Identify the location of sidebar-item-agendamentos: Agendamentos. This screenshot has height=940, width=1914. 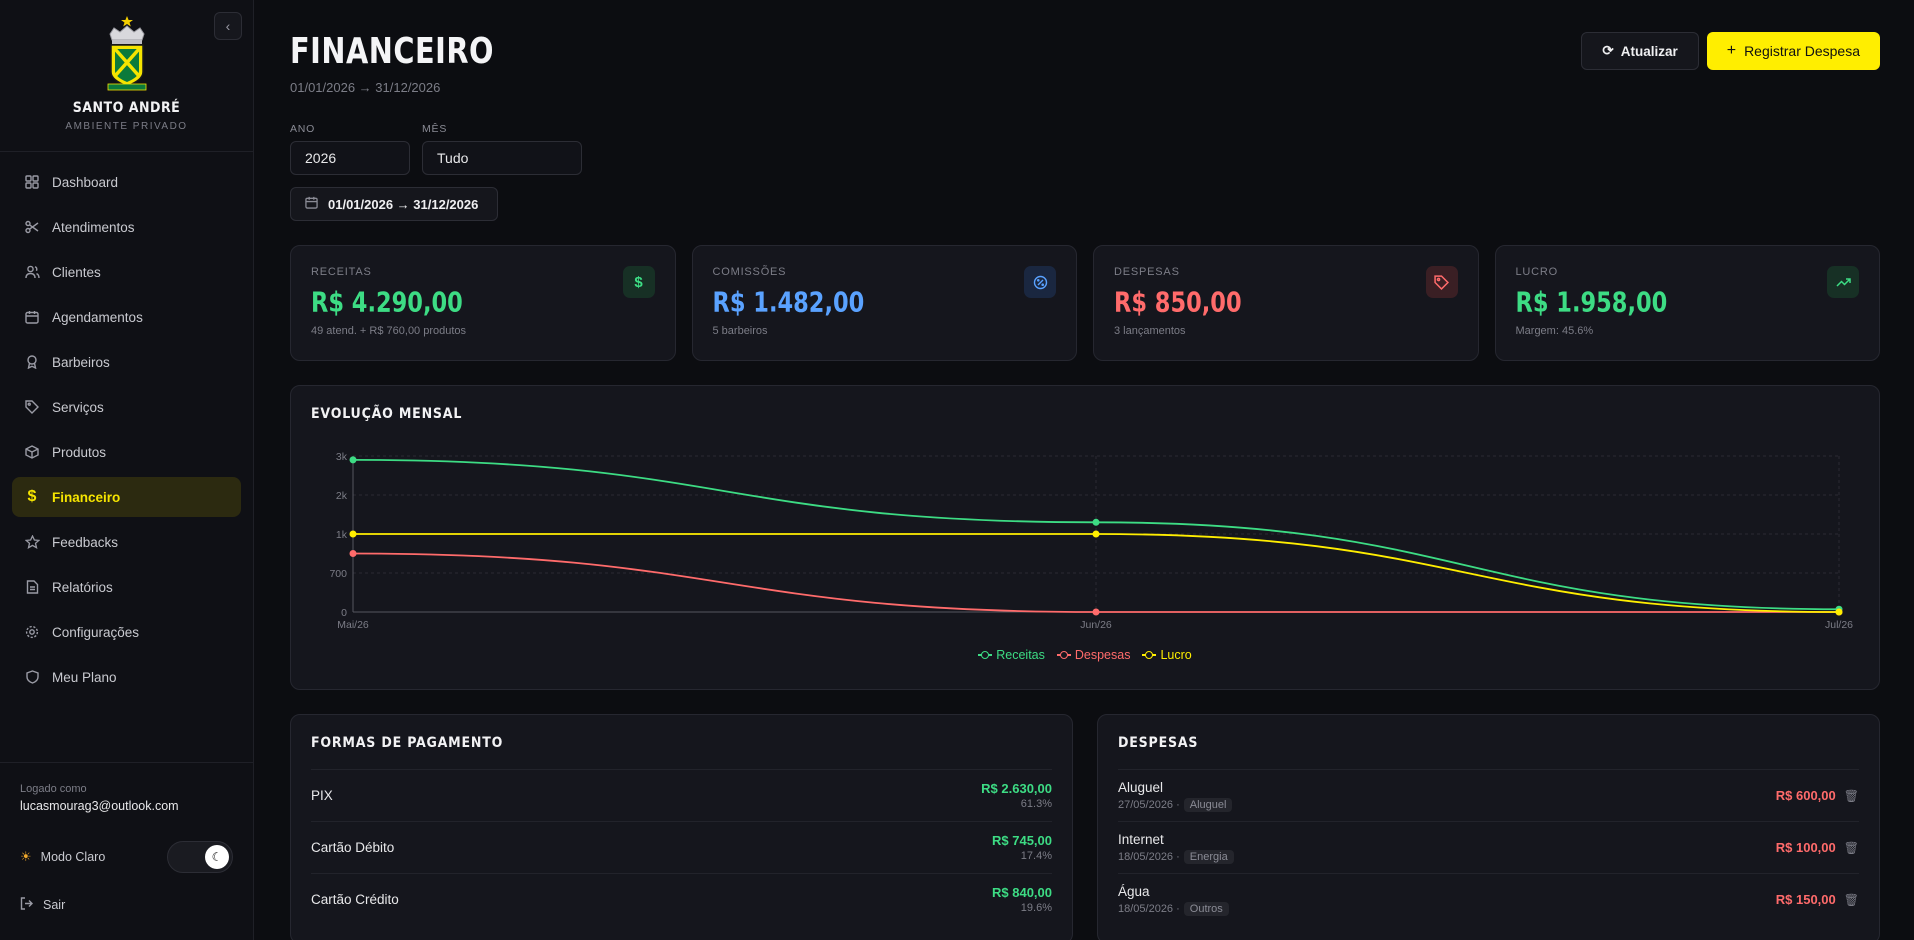
(126, 317).